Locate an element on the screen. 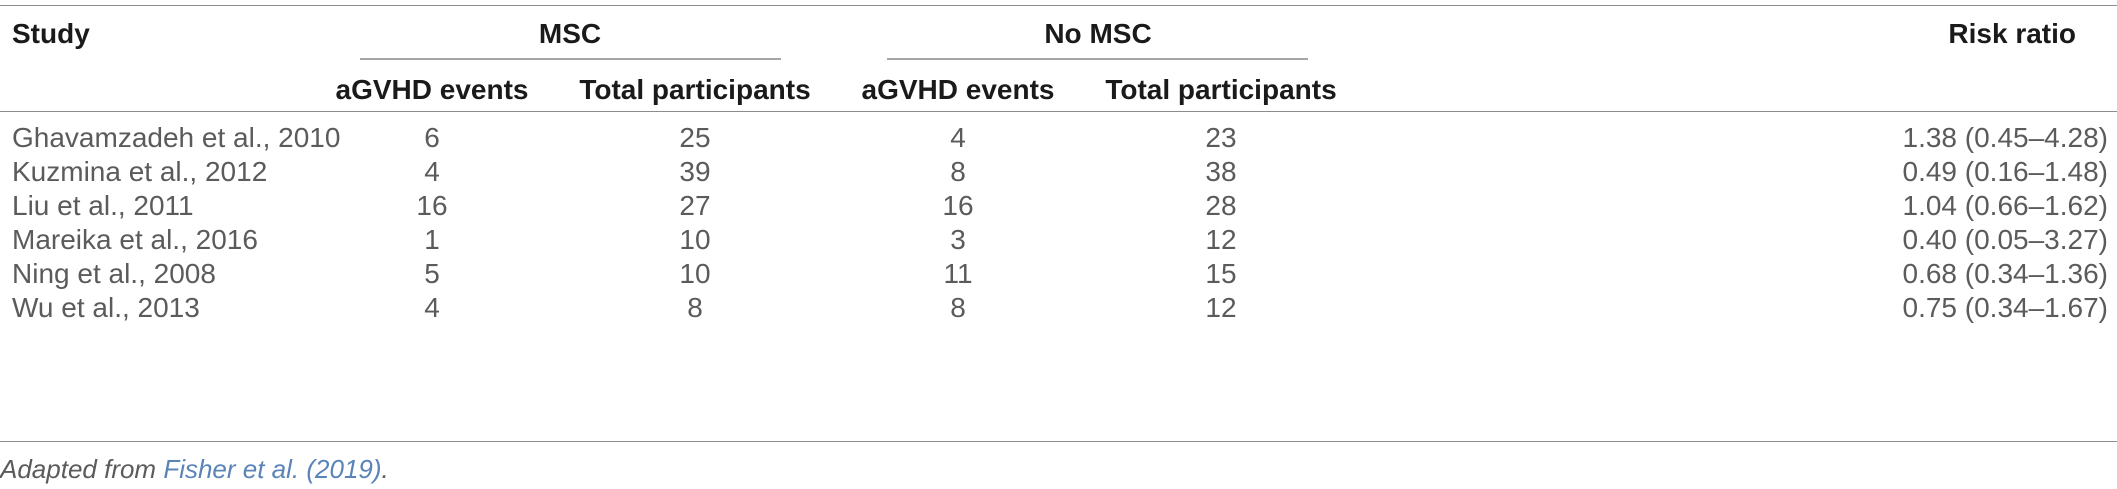  subheader-msc-total: Total participants is located at coordinates (695, 89).